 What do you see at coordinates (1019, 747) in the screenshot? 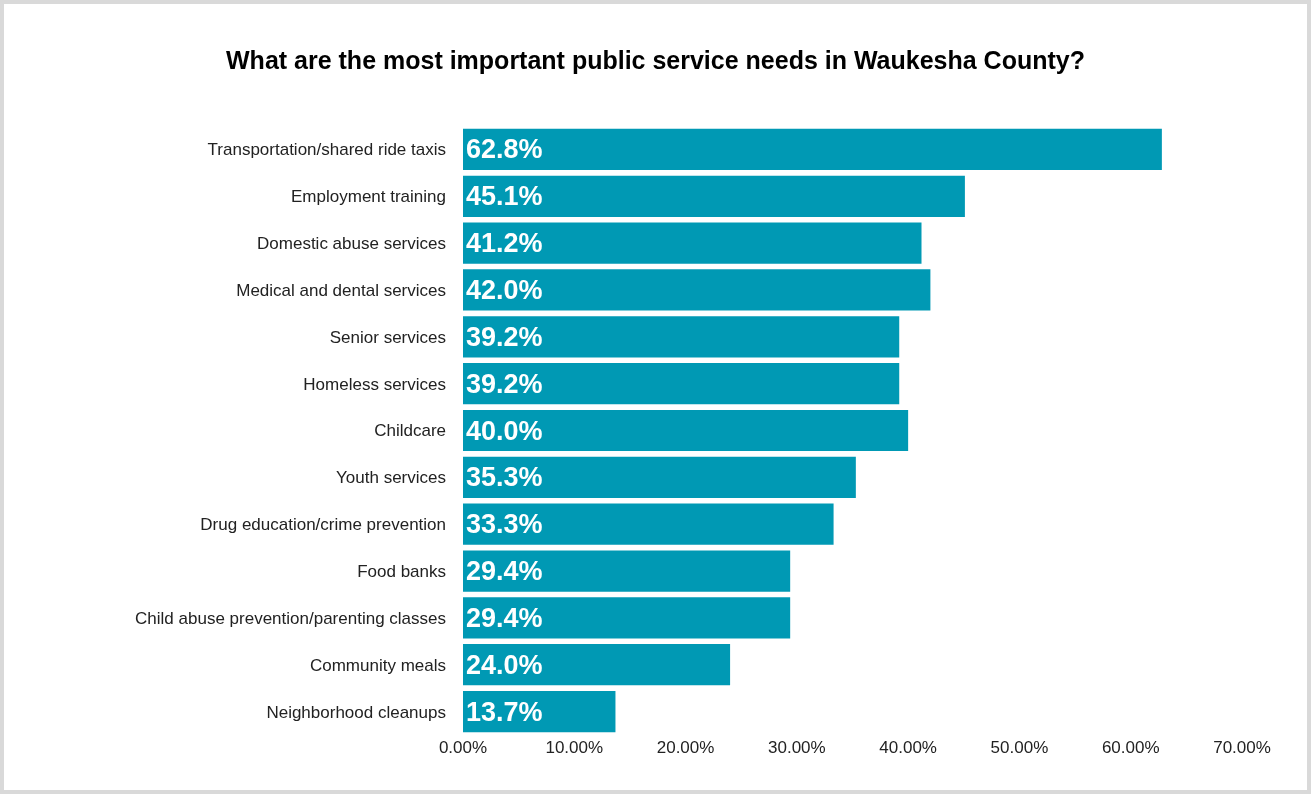
I see `x-tick-label: 50.00%` at bounding box center [1019, 747].